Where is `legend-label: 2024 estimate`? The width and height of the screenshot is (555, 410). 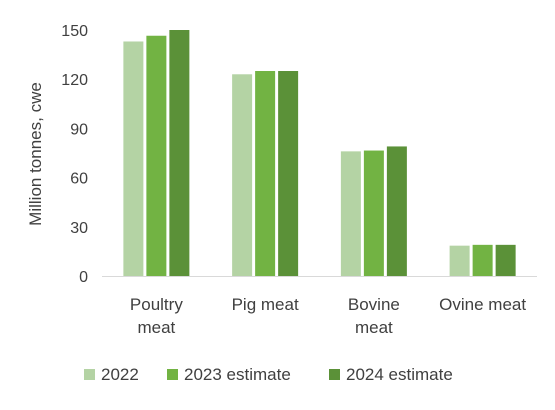
legend-label: 2024 estimate is located at coordinates (399, 374).